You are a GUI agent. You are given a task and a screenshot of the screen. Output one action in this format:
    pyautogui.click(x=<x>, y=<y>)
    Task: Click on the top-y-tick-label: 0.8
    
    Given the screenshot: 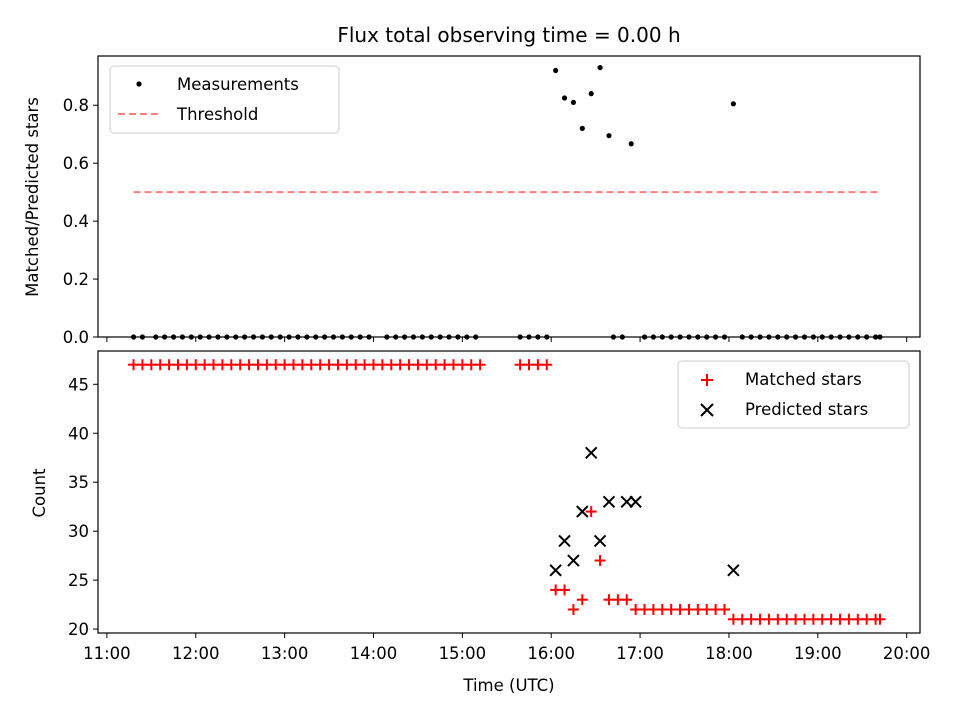 What is the action you would take?
    pyautogui.click(x=76, y=105)
    